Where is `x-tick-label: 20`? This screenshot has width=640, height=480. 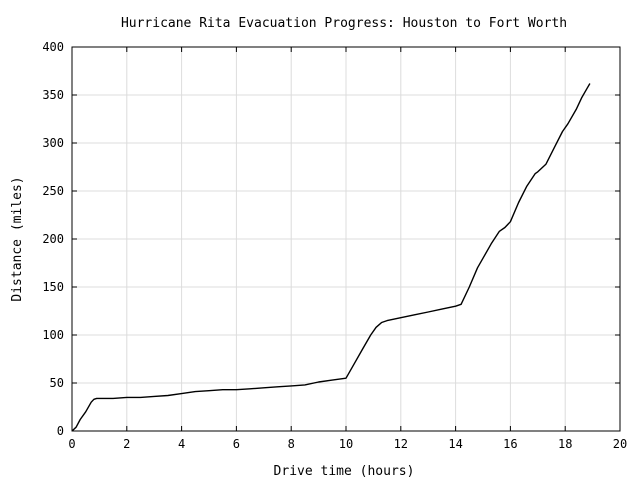 x-tick-label: 20 is located at coordinates (620, 444).